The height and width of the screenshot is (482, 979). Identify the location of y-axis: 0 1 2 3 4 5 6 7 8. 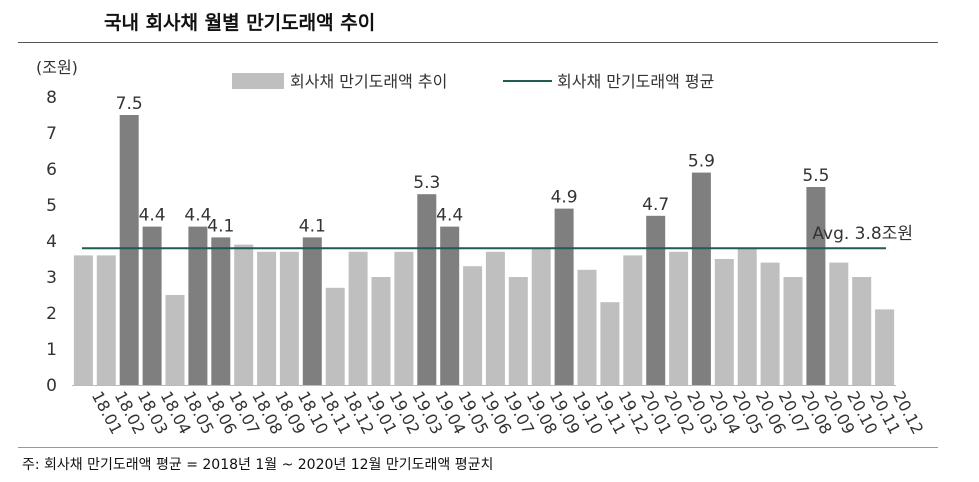
(51, 242).